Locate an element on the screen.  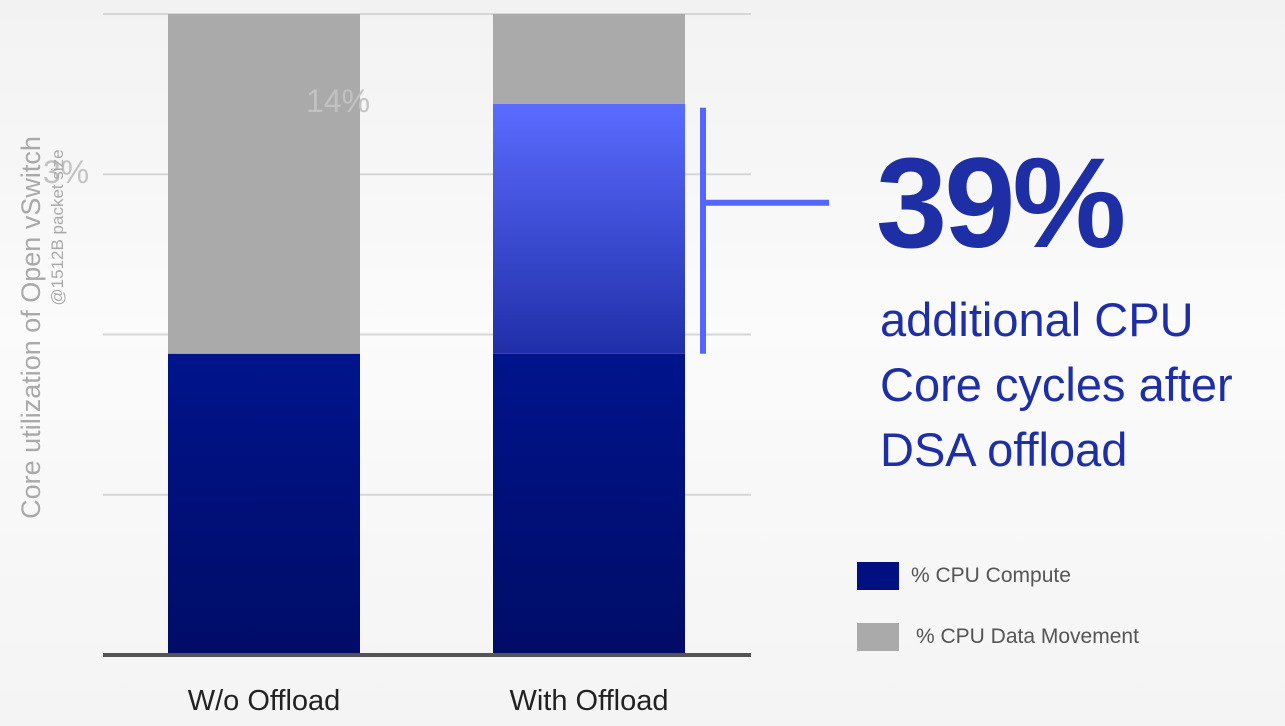
legend-swatch-data-movement is located at coordinates (878, 637).